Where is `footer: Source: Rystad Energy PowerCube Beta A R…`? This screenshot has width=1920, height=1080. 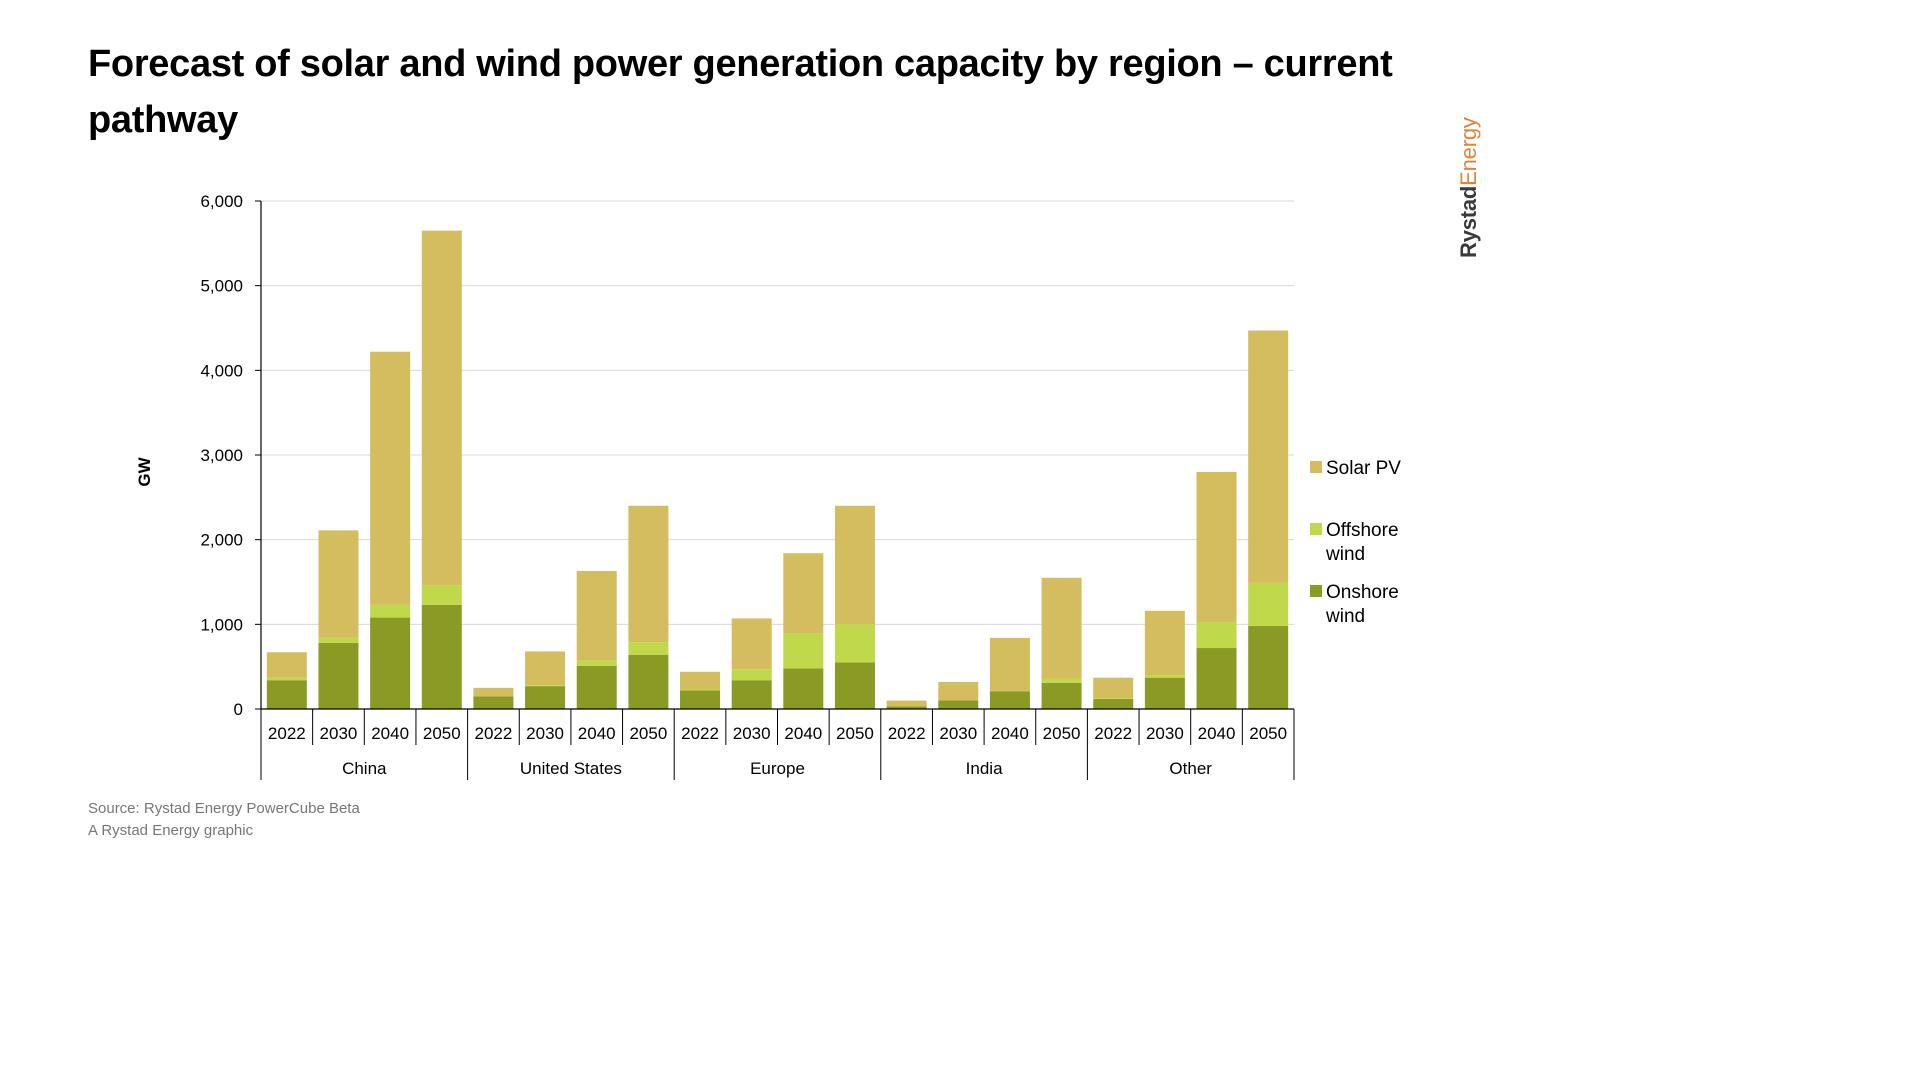
footer: Source: Rystad Energy PowerCube Beta A R… is located at coordinates (224, 820).